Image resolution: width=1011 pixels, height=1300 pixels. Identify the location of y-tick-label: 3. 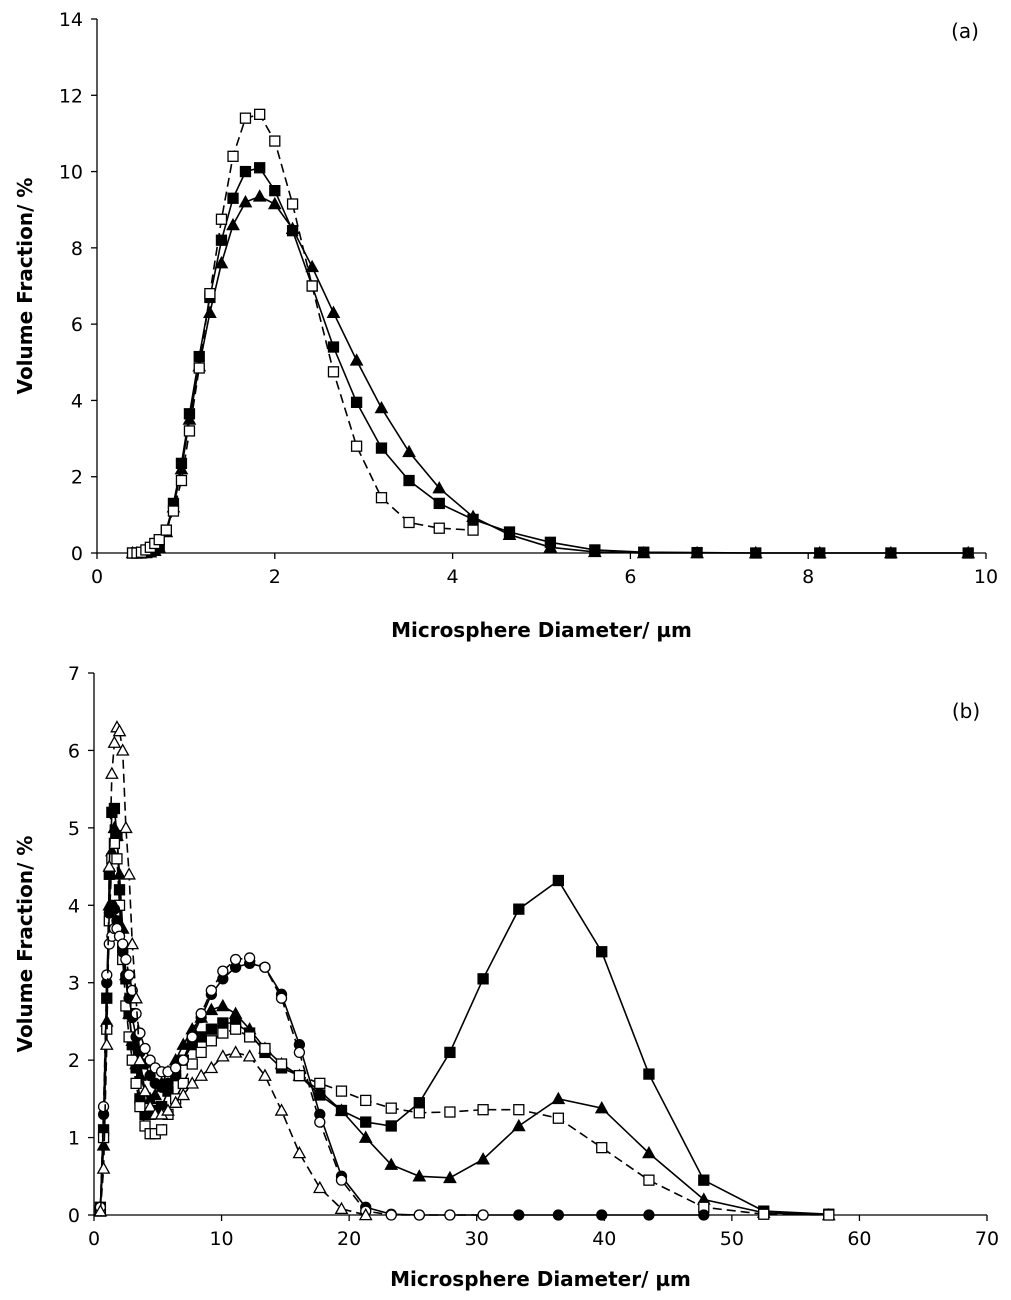
(74, 984).